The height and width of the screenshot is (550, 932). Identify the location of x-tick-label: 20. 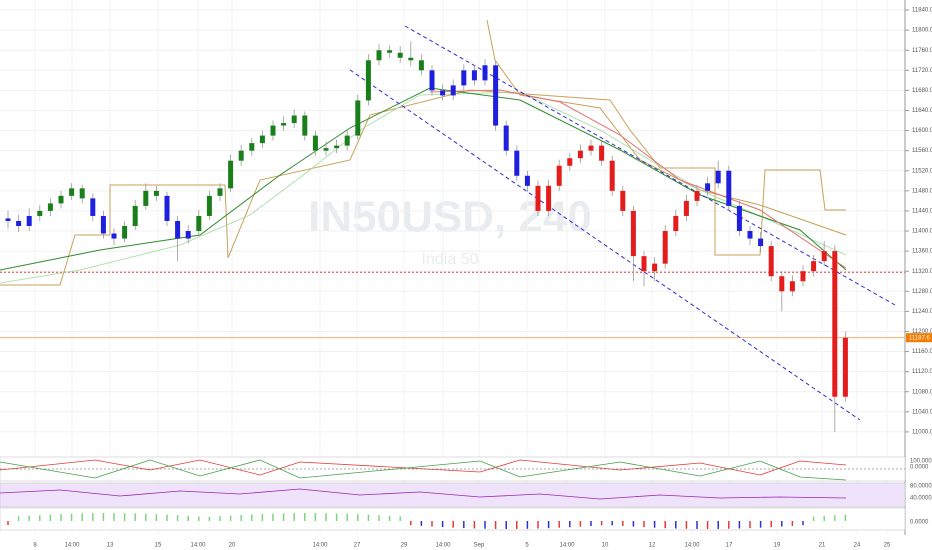
(232, 546).